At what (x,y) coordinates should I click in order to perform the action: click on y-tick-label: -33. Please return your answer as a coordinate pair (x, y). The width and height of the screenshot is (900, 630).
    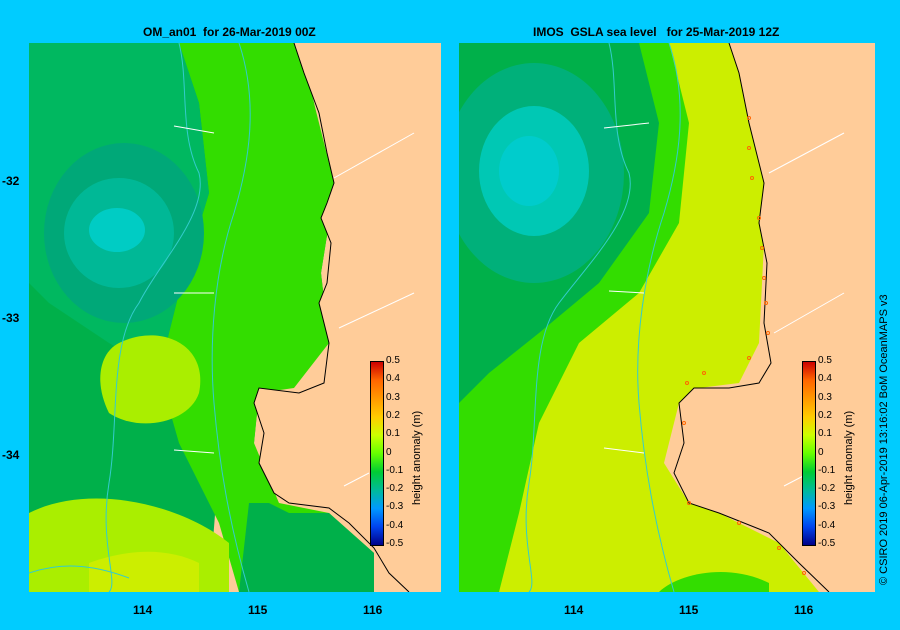
    Looking at the image, I should click on (11, 318).